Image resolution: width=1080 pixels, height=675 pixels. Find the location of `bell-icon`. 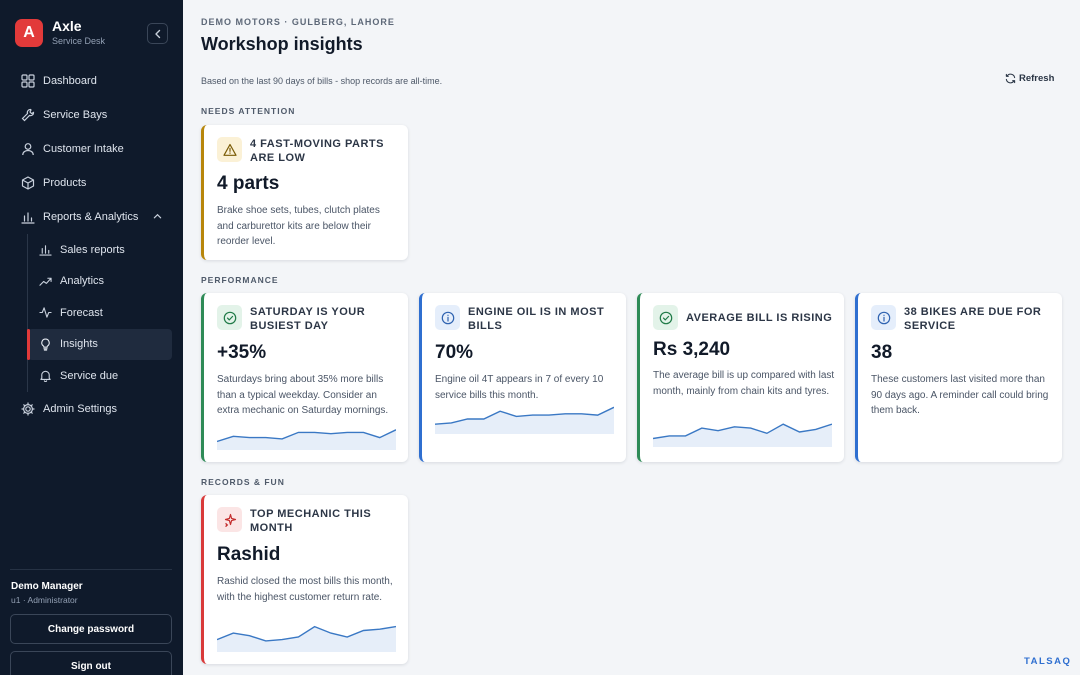

bell-icon is located at coordinates (45, 376).